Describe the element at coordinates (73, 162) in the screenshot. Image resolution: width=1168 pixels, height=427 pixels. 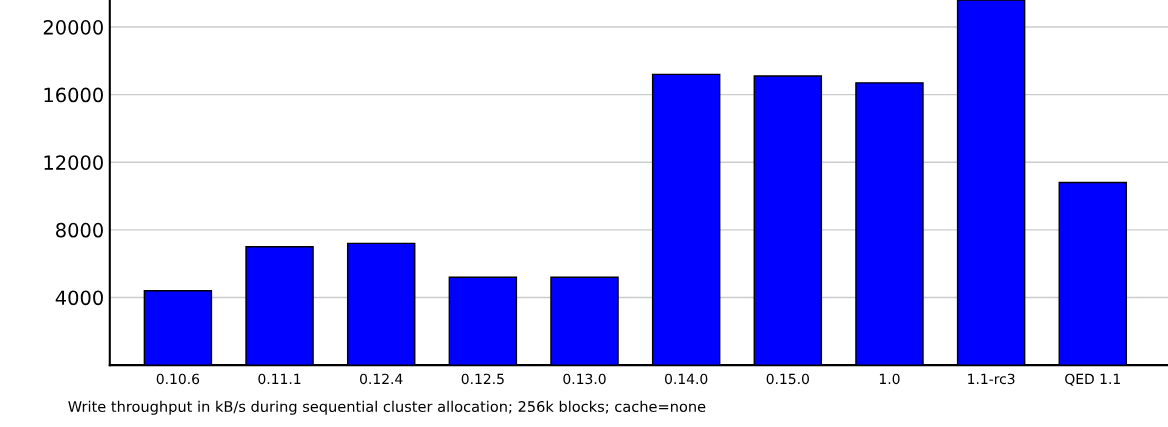
I see `y-tick-label: 12000` at that location.